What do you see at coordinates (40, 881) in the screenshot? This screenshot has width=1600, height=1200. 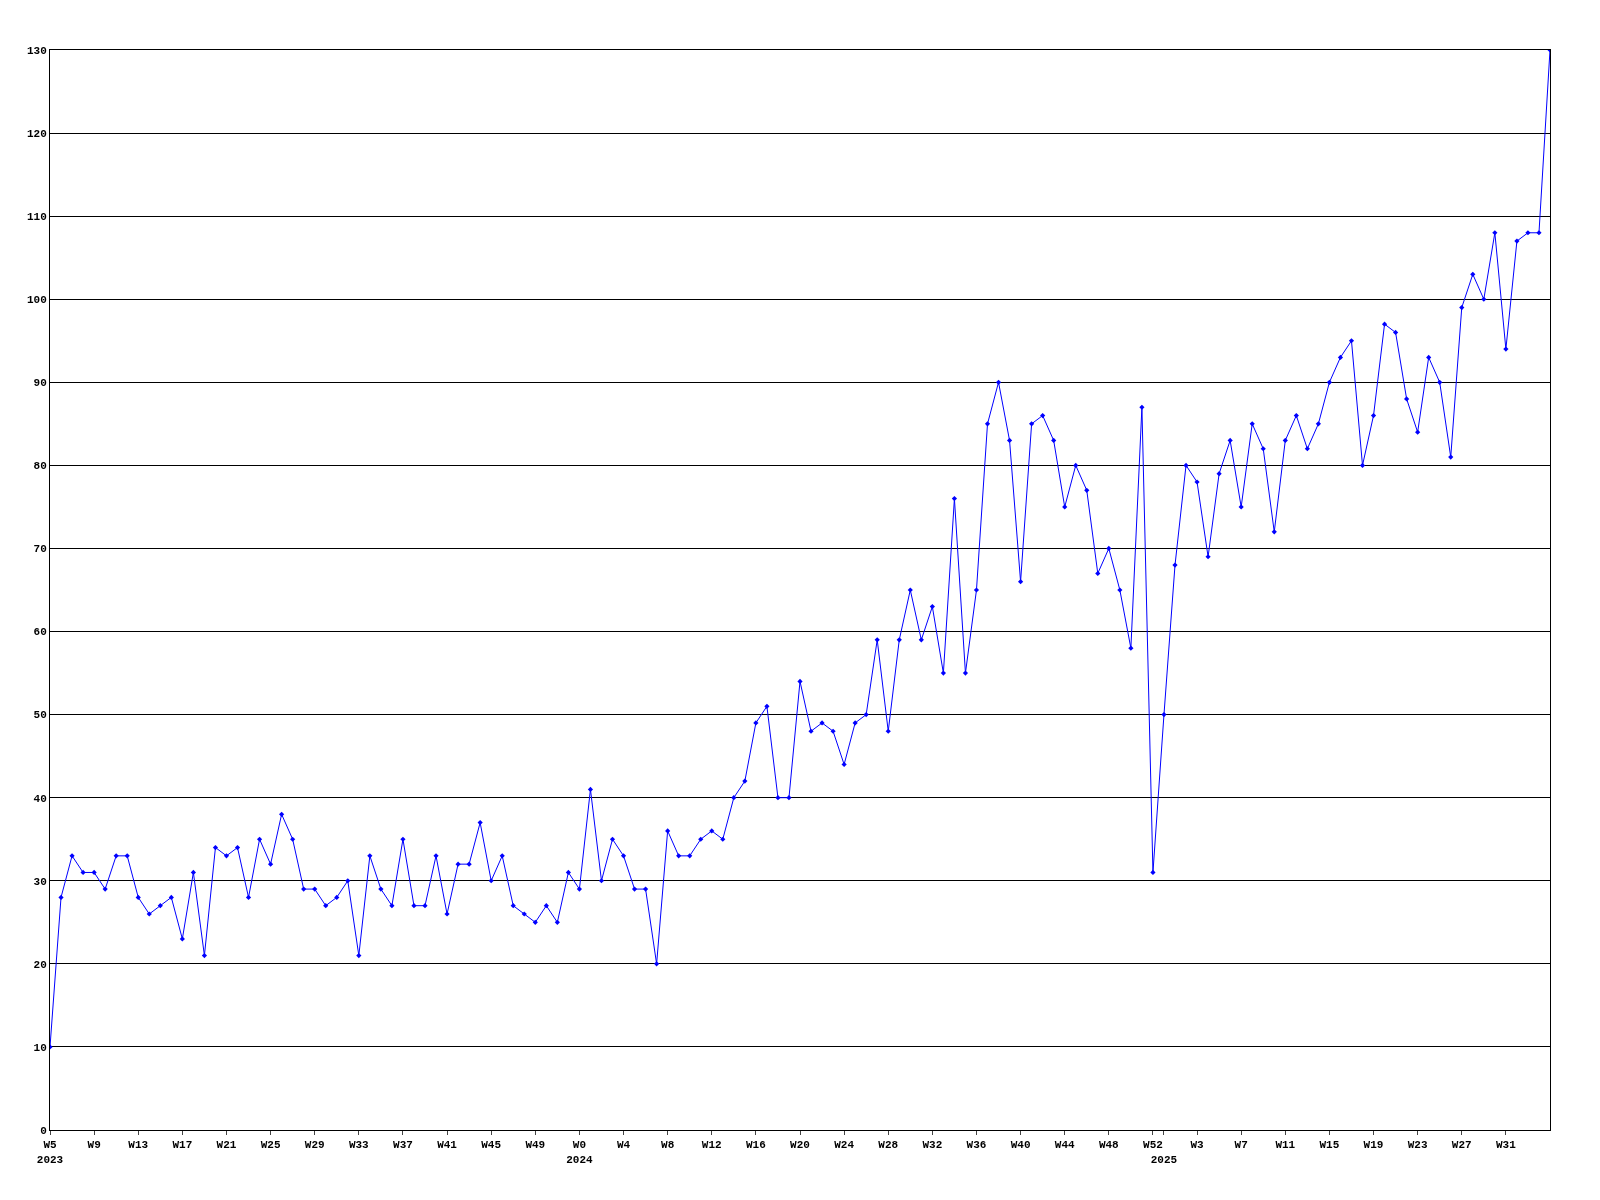 I see `y-tick-label: 30` at bounding box center [40, 881].